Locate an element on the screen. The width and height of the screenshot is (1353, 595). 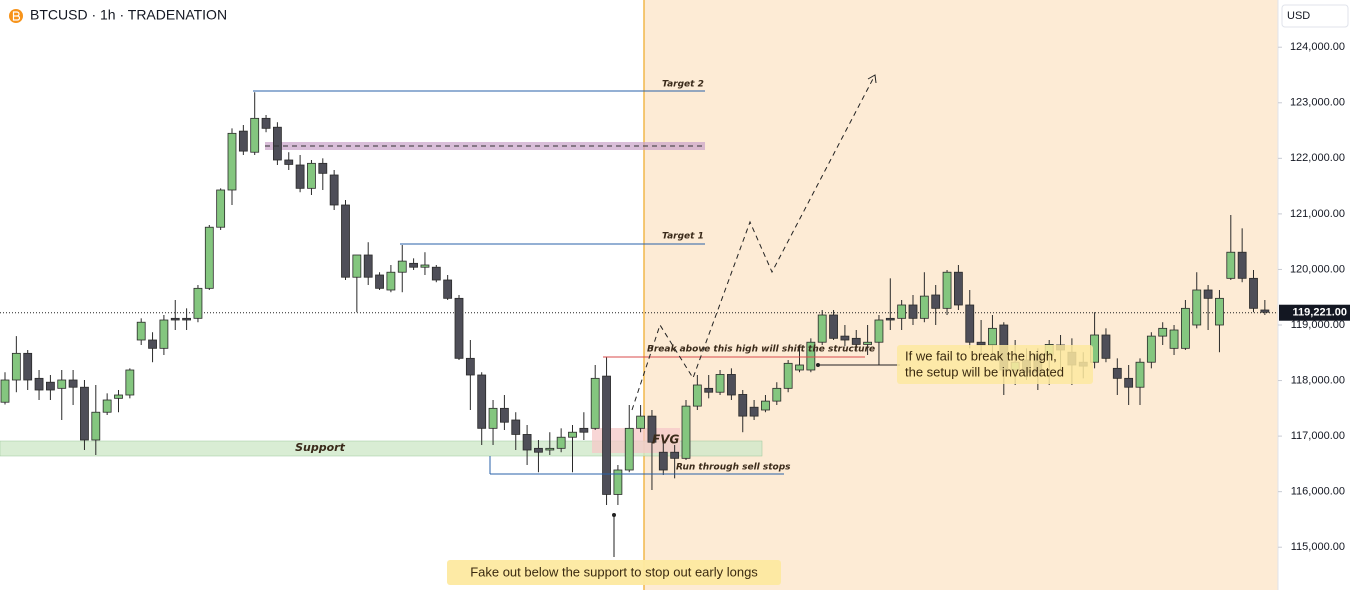
sell-stops-label: Run through sell stops is located at coordinates (733, 468).